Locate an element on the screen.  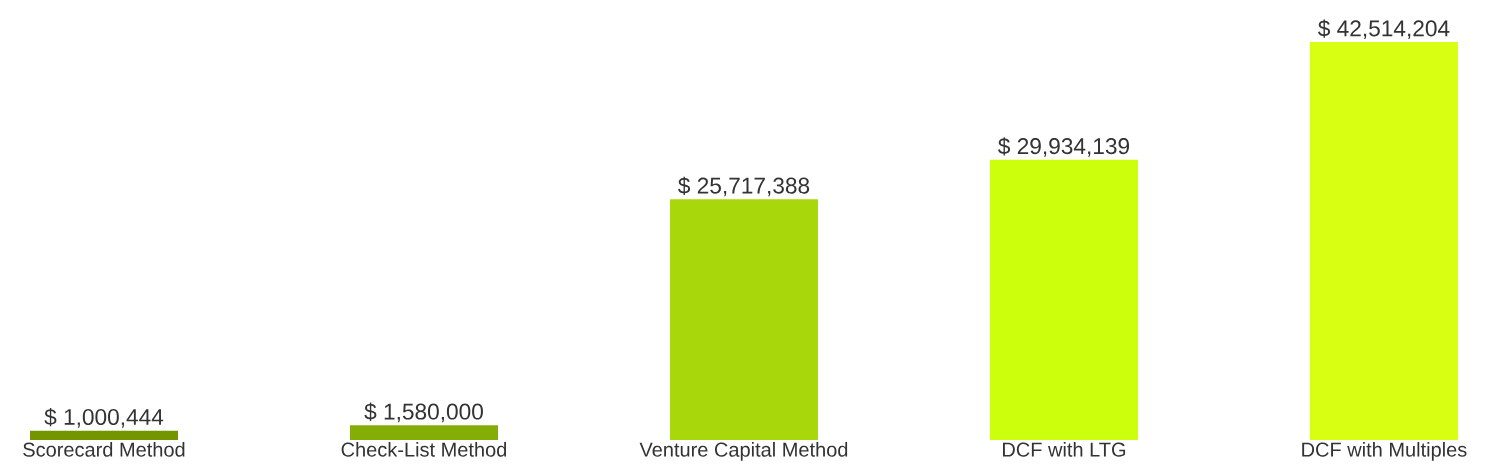
data-label: $ 42,514,204 is located at coordinates (1384, 29).